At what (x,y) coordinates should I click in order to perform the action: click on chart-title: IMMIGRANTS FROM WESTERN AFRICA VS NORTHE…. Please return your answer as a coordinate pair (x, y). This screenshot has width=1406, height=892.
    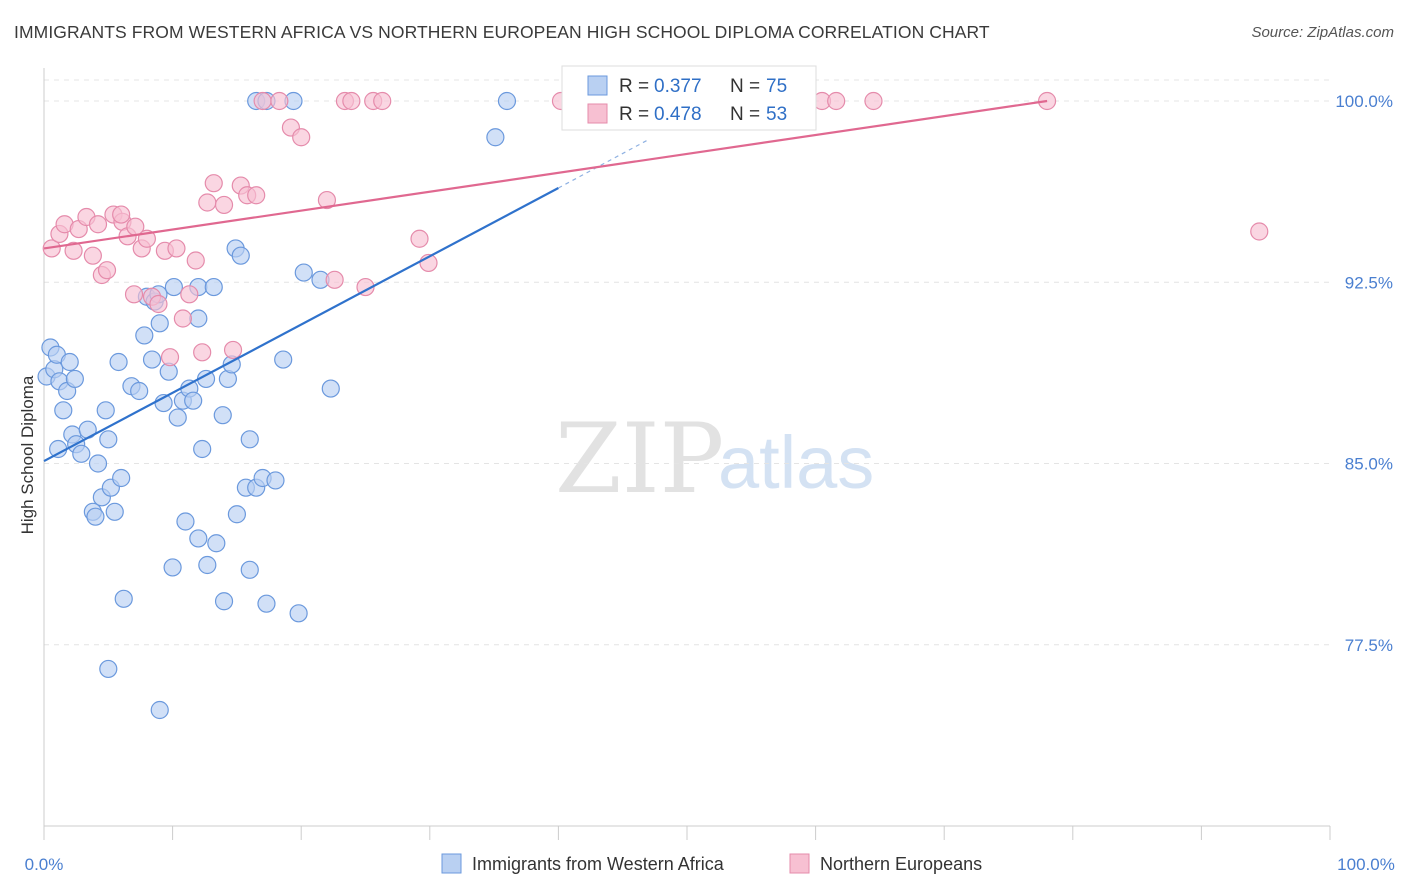
    Looking at the image, I should click on (502, 32).